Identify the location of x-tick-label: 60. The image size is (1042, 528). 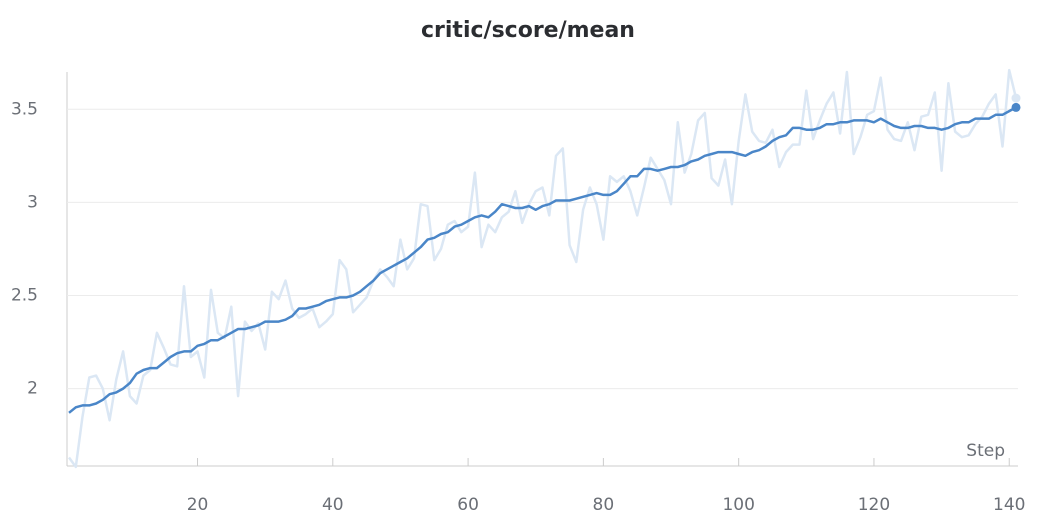
(468, 505).